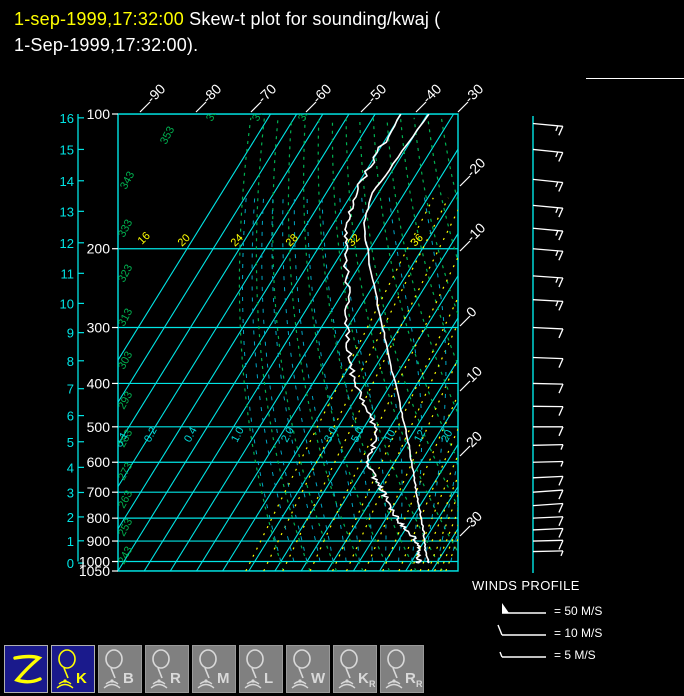  I want to click on tool-button-sounding-w: W, so click(308, 669).